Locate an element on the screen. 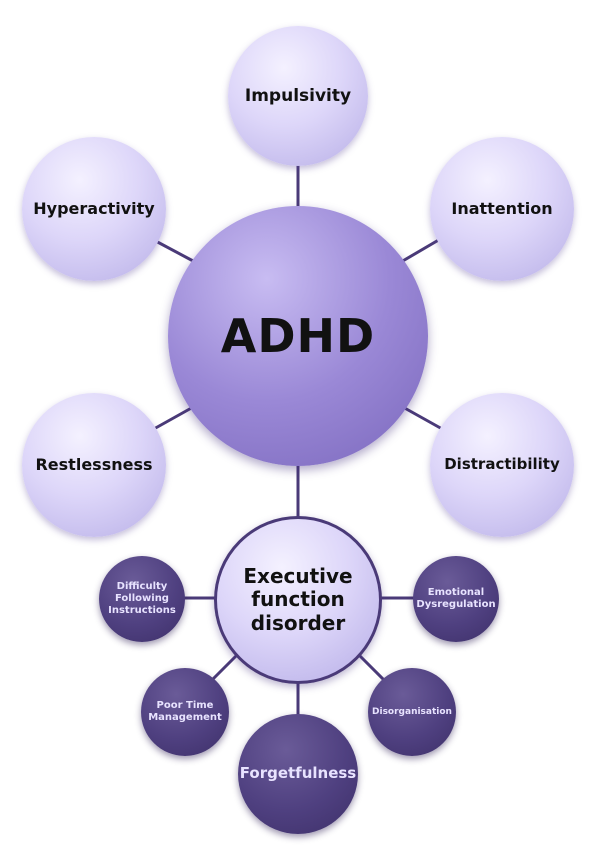 This screenshot has height=850, width=598. node-executive-function: Executive function disorder is located at coordinates (298, 600).